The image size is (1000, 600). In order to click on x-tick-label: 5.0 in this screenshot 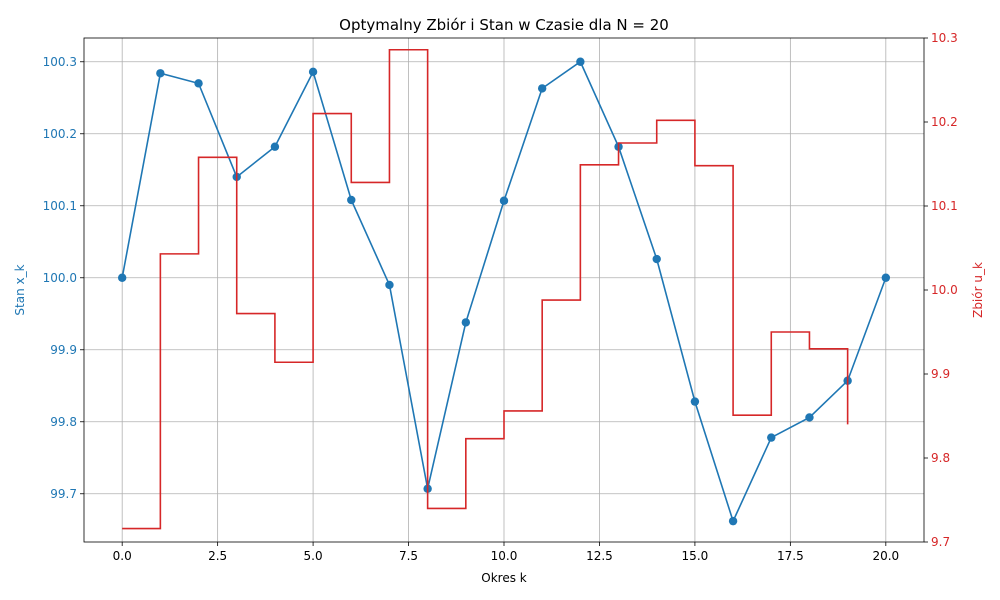, I will do `click(313, 556)`.